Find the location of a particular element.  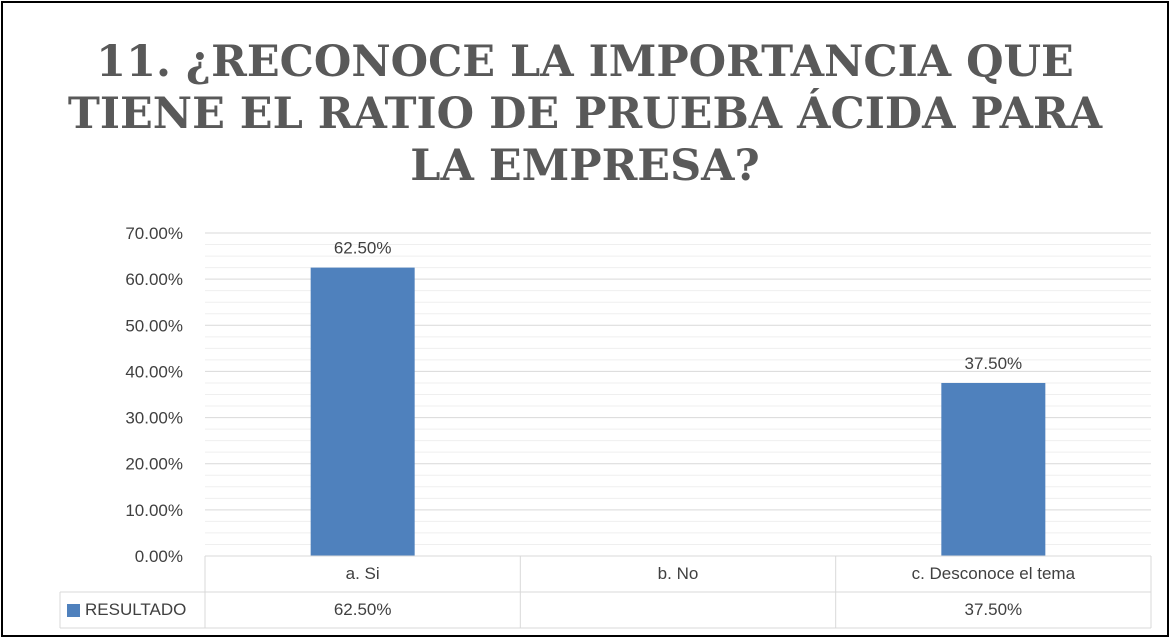

chart-title-line: TIENE EL RATIO DE PRUEBA ÁCIDA PARA is located at coordinates (585, 114).